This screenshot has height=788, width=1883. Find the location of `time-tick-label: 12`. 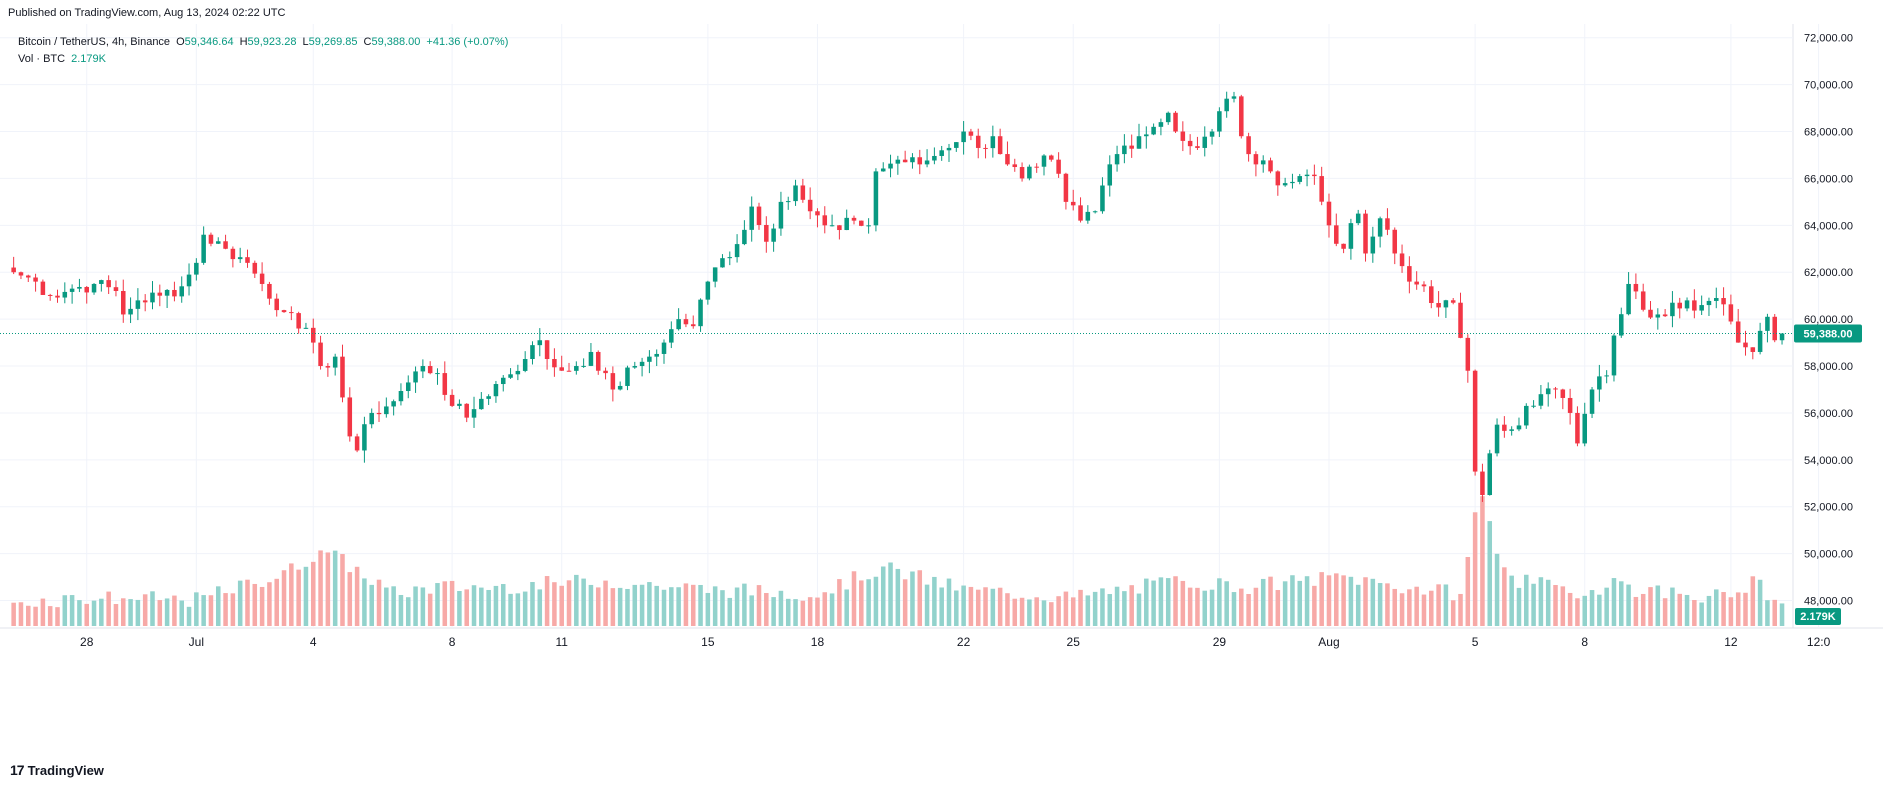

time-tick-label: 12 is located at coordinates (1731, 642).